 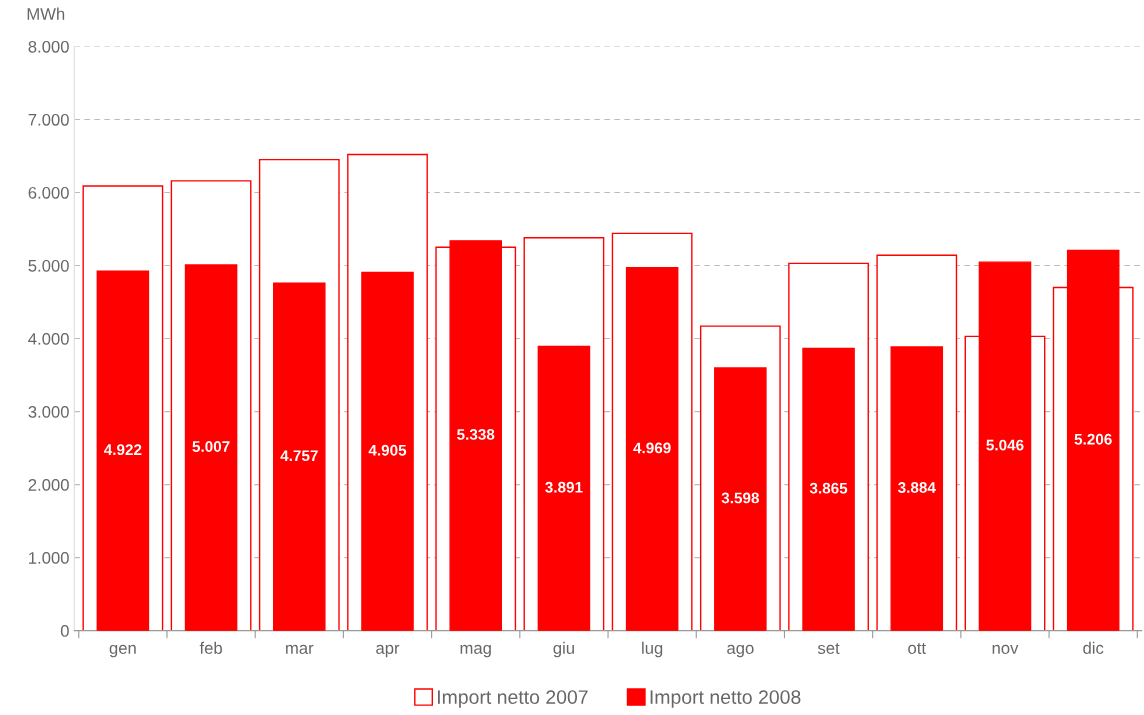 I want to click on y-tick-label: 5.000, so click(x=48, y=265).